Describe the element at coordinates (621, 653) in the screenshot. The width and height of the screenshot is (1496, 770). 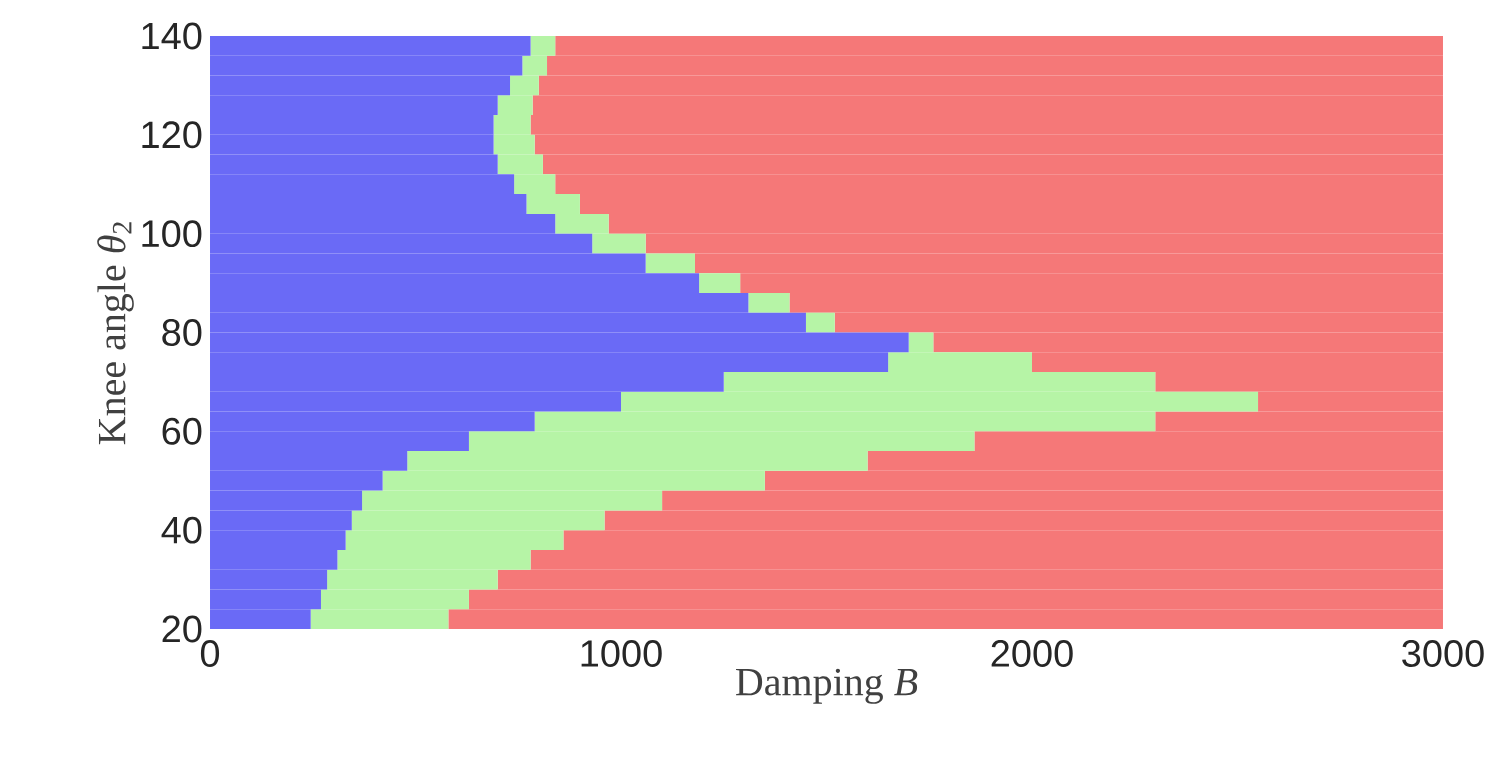
I see `x-tick-label: 1000` at that location.